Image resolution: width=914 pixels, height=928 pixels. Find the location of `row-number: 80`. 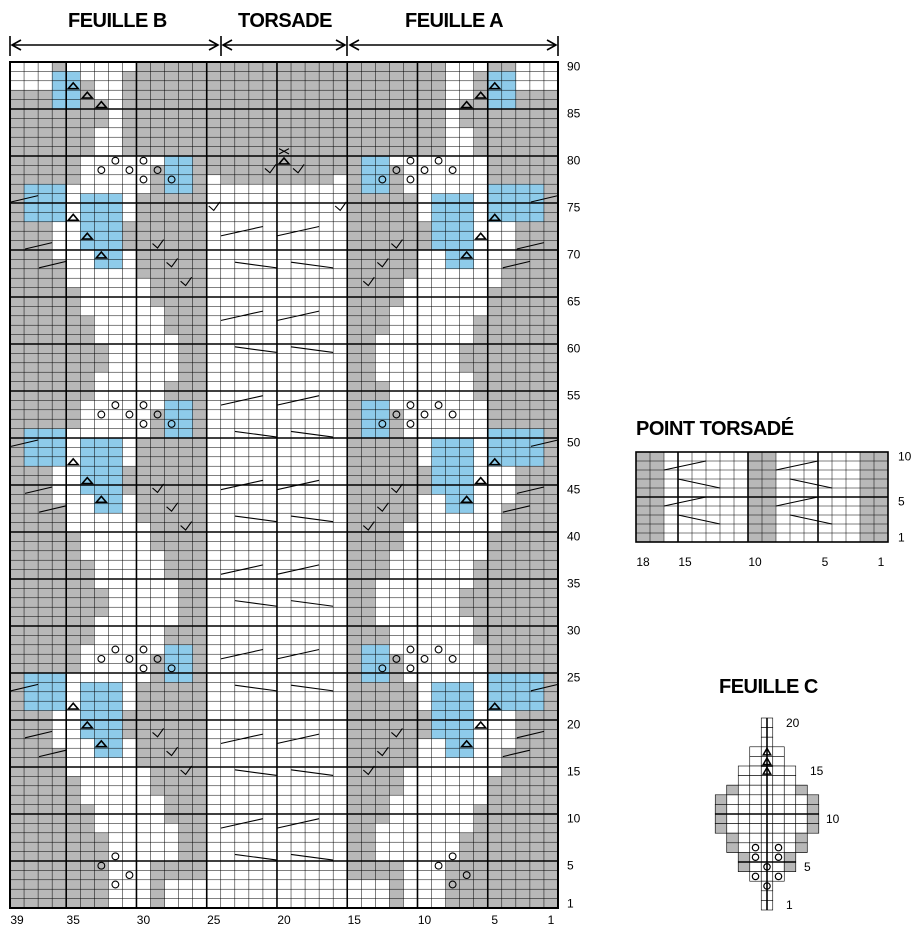

row-number: 80 is located at coordinates (574, 161).